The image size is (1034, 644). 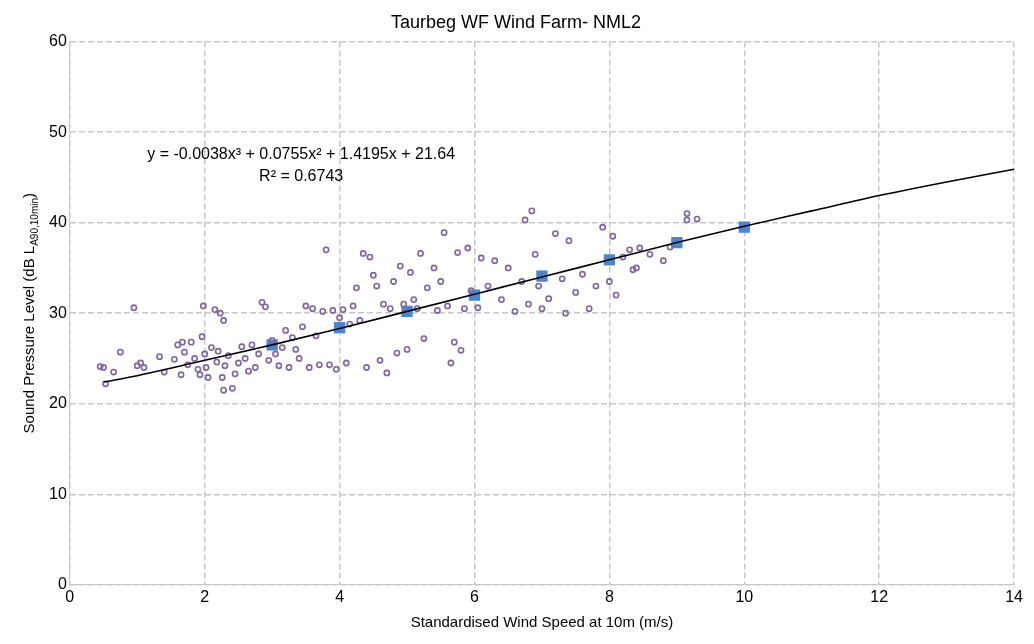 What do you see at coordinates (58, 403) in the screenshot?
I see `y-tick-label: 20` at bounding box center [58, 403].